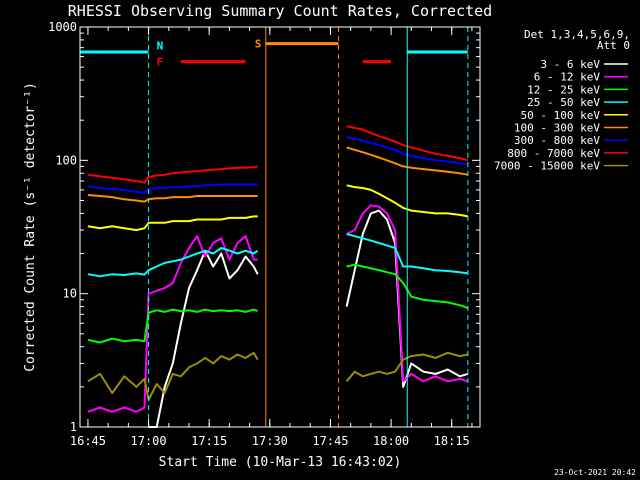 The height and width of the screenshot is (480, 640). I want to click on x-axis-label: Start Time (10-Mar-13 16:43:02), so click(280, 462).